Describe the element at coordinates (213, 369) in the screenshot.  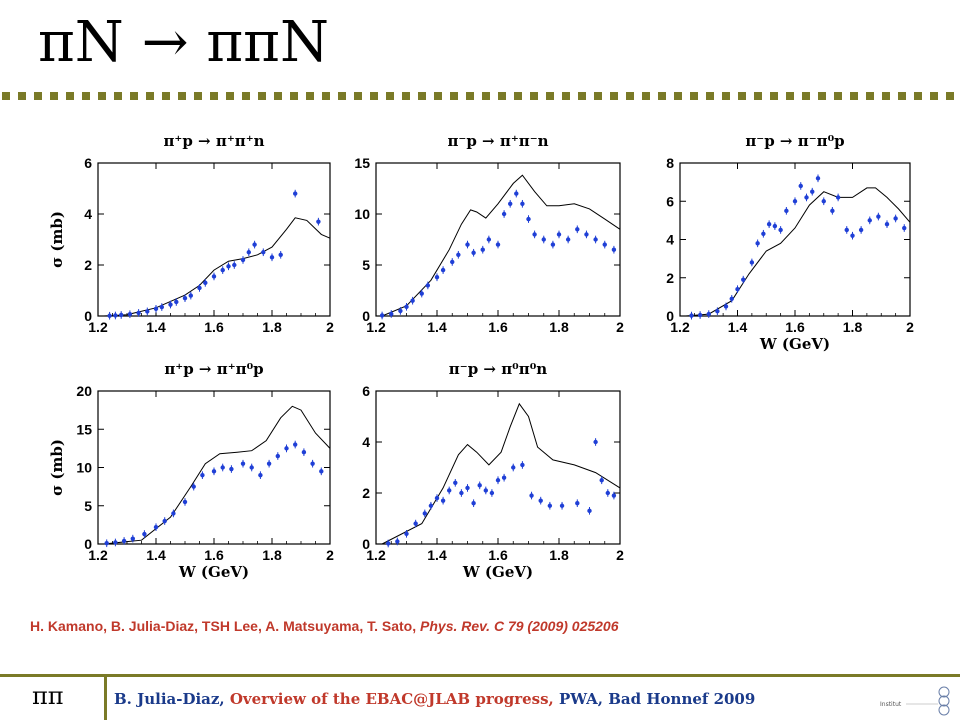
I see `chart-title: π⁺p → π⁺π⁰p` at that location.